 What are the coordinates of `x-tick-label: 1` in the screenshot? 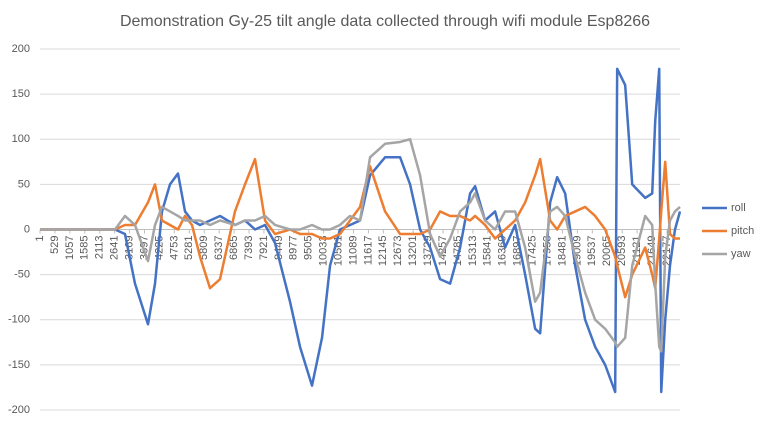 It's located at (40, 239).